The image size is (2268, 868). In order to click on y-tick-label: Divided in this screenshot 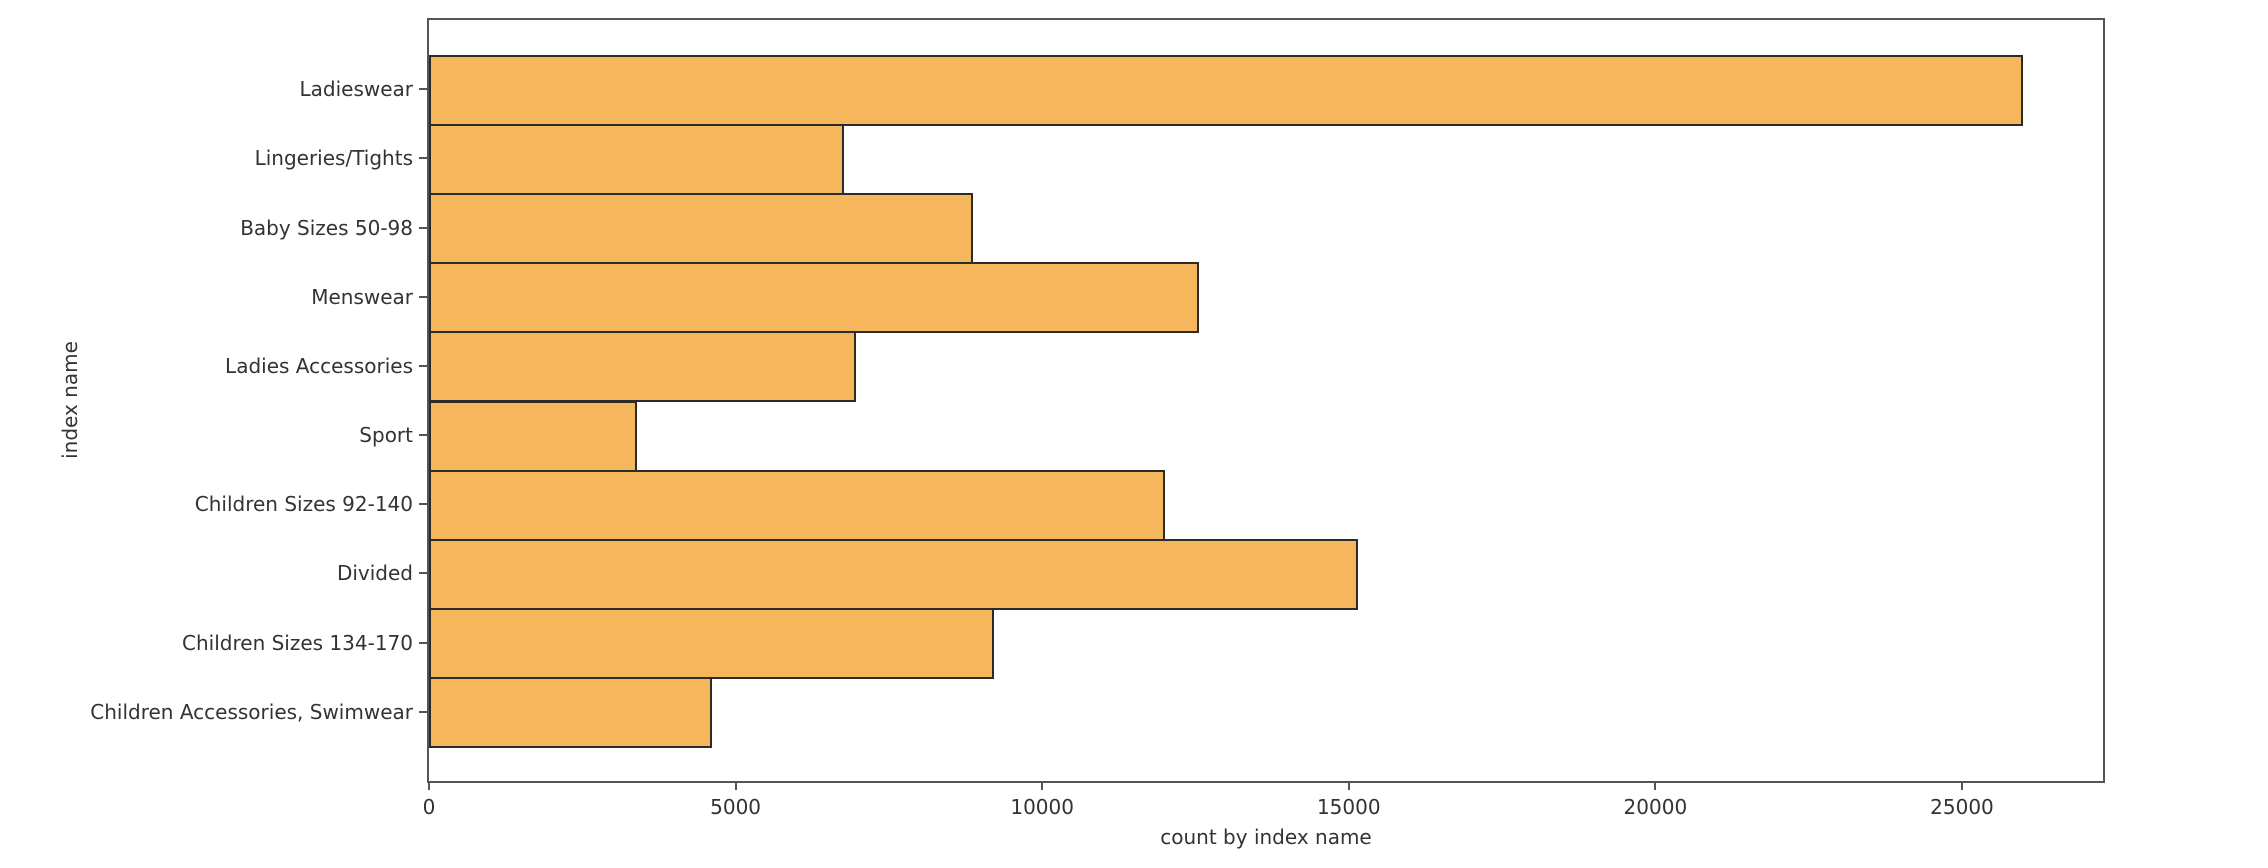, I will do `click(374, 573)`.